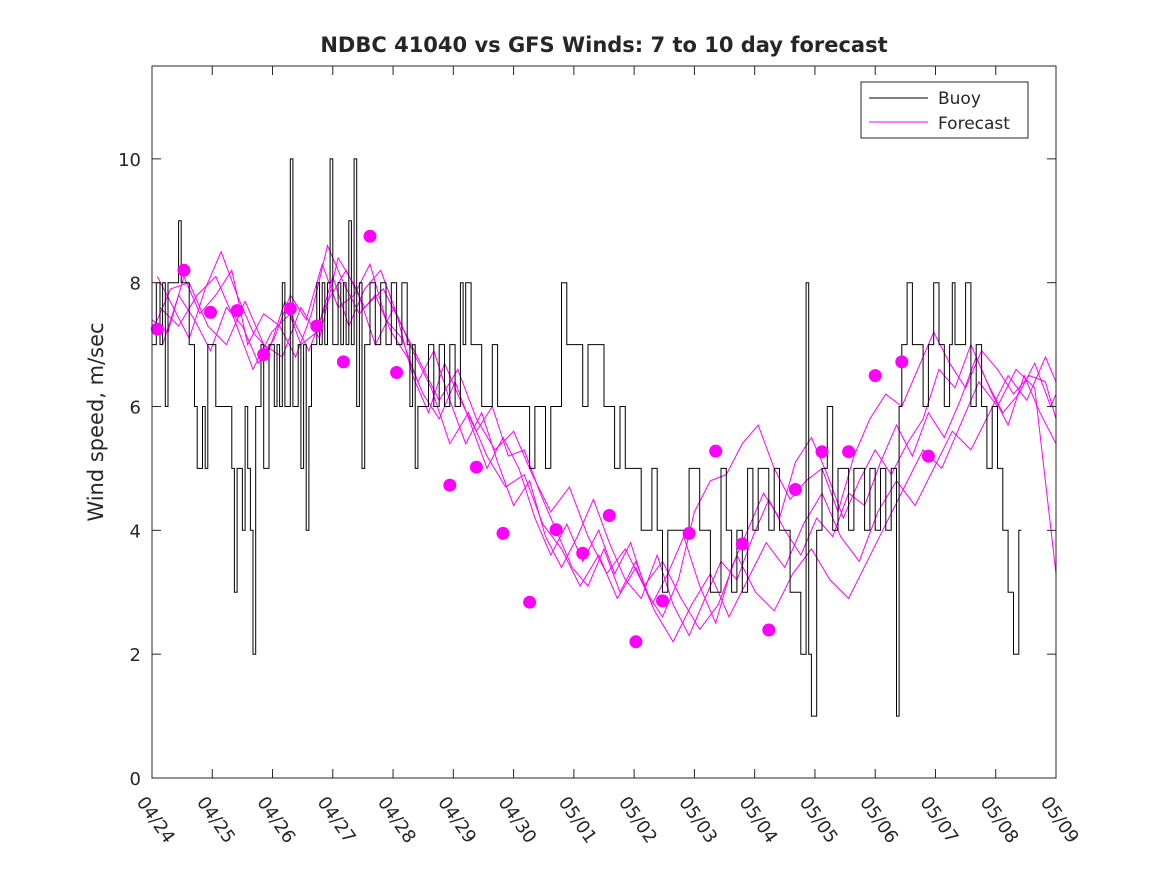 The height and width of the screenshot is (875, 1167). Describe the element at coordinates (959, 99) in the screenshot. I see `legend-buoy-label: Buoy` at that location.